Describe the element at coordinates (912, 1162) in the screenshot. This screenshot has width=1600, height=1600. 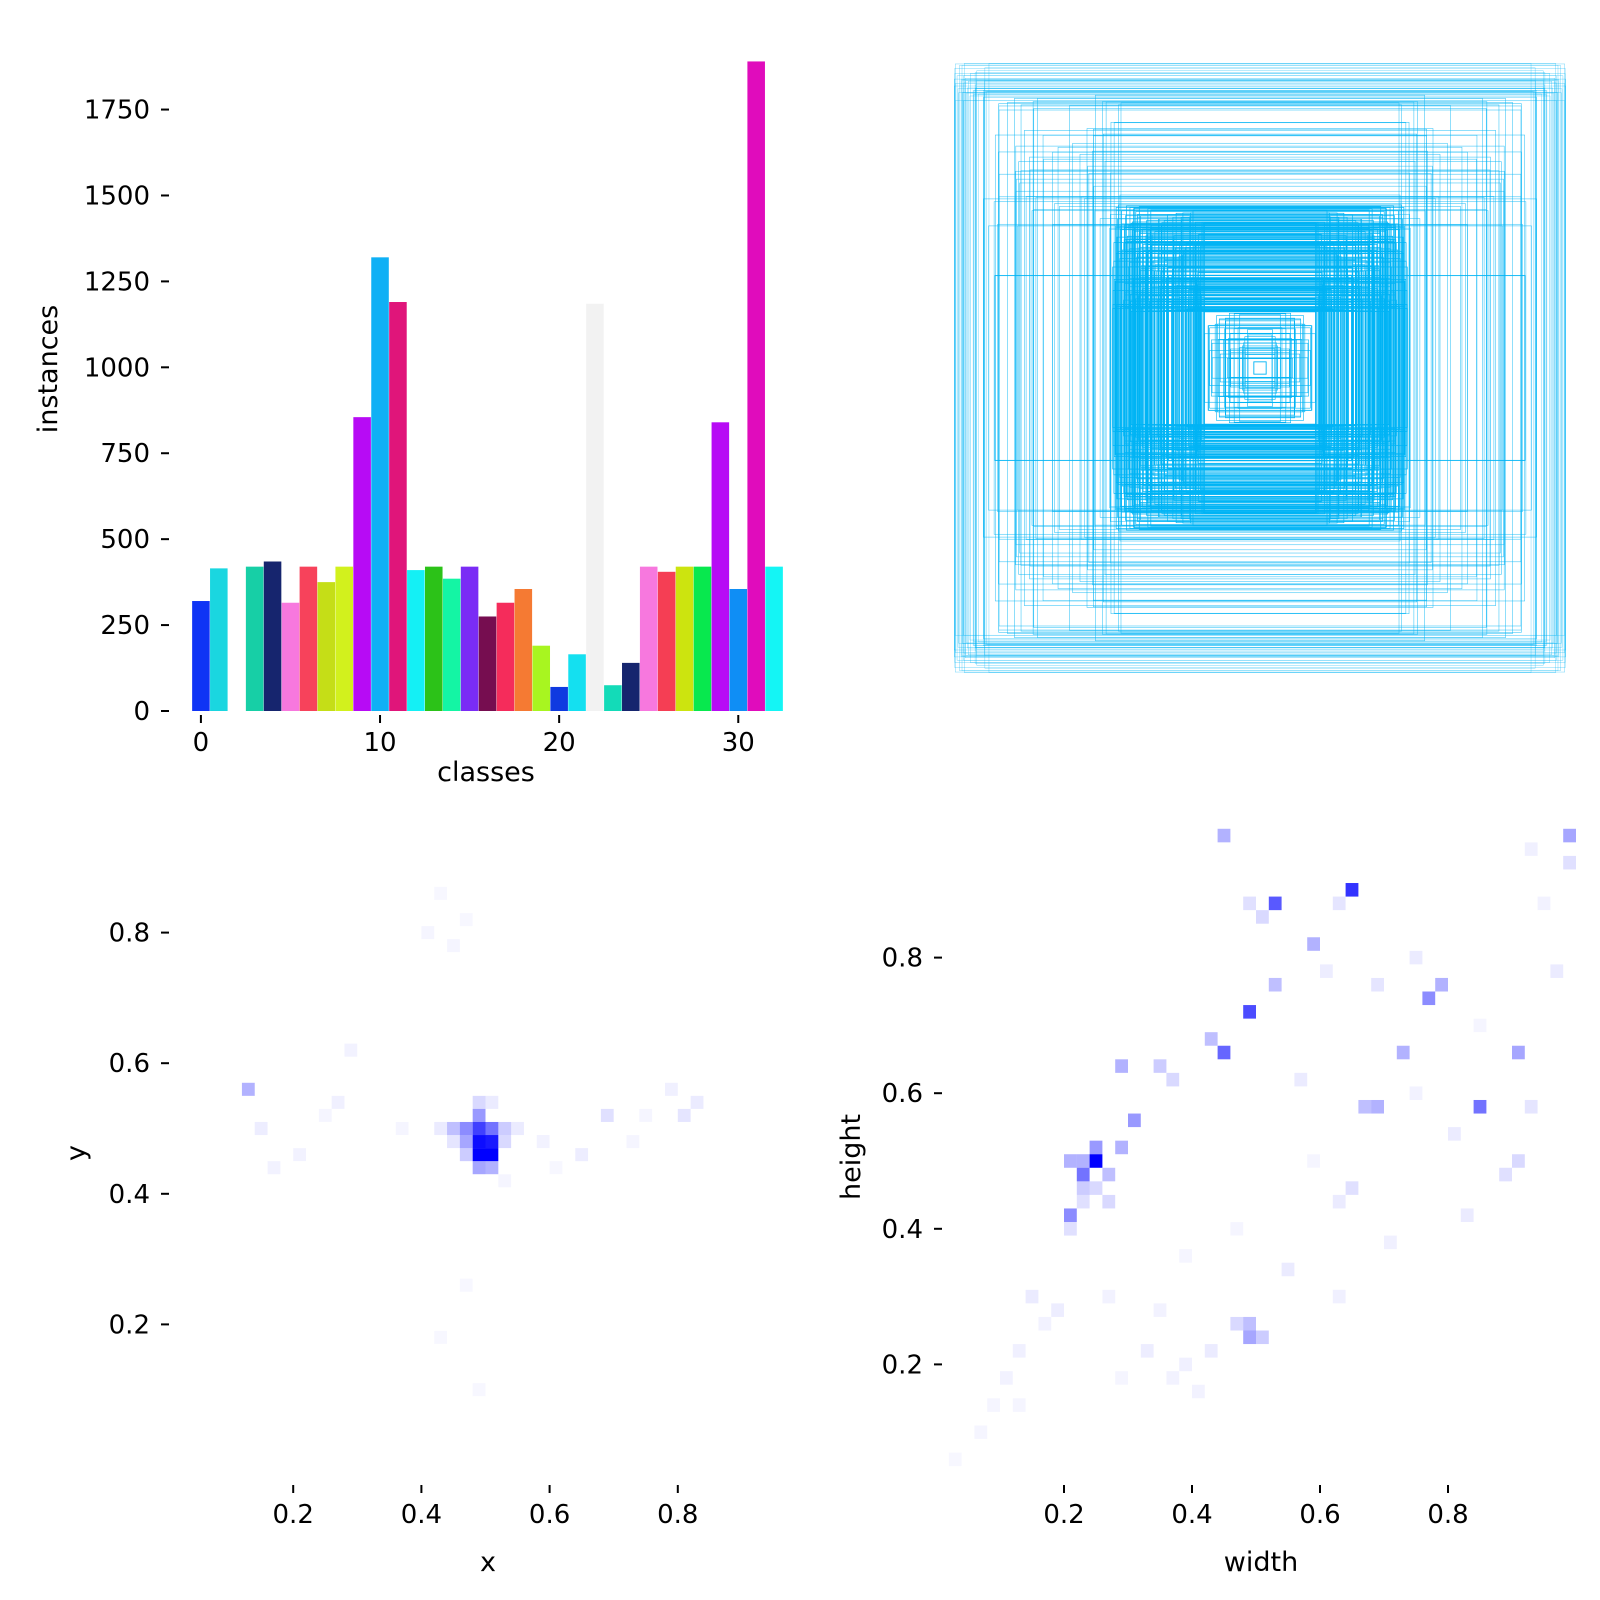
I see `y-axis-ticks: 0.2 0.4 0.6 0.8` at that location.